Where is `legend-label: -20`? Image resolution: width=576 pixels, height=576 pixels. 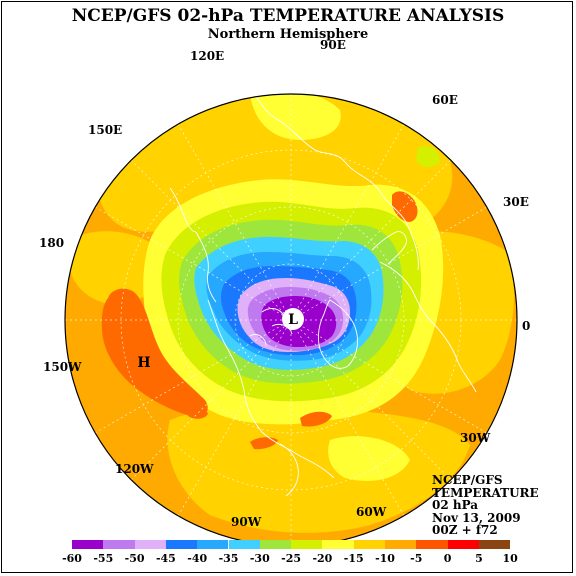 legend-label: -20 is located at coordinates (322, 558).